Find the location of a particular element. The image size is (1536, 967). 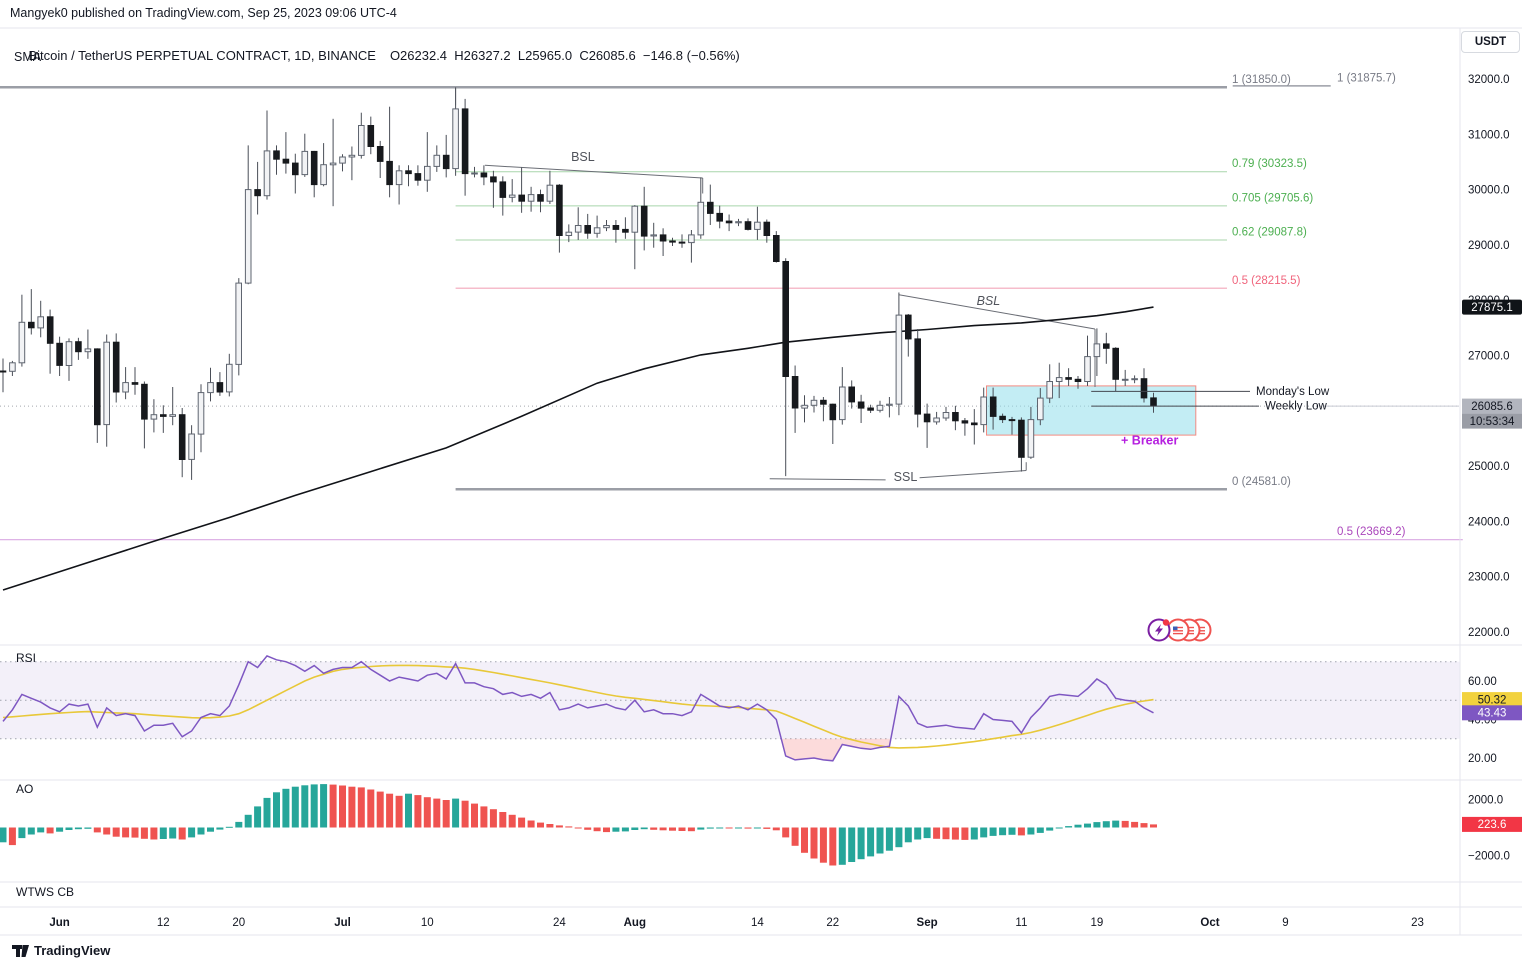

svg-text: 0.62 (29087.8) is located at coordinates (1269, 233).